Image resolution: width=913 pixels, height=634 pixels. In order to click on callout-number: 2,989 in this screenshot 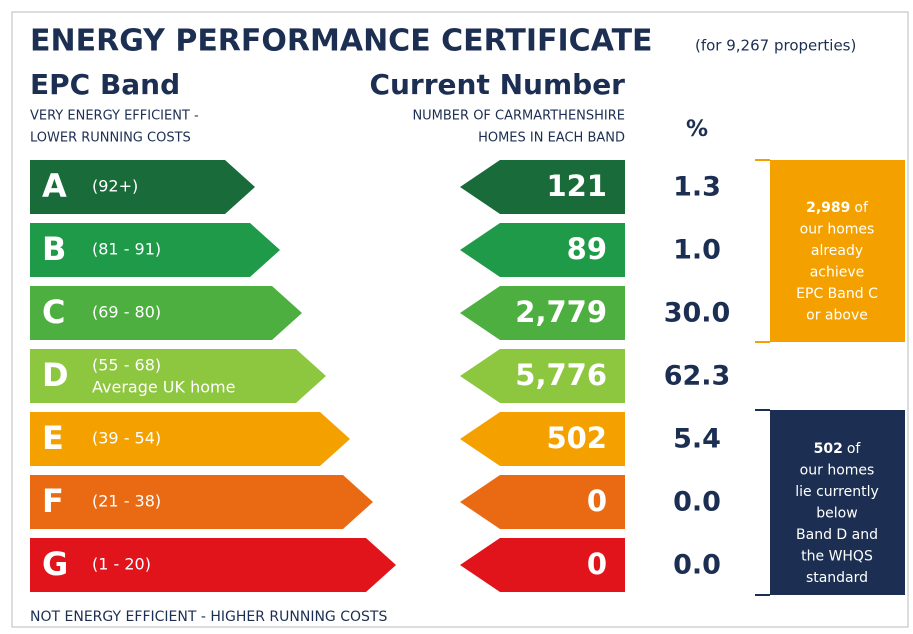, I will do `click(828, 208)`.